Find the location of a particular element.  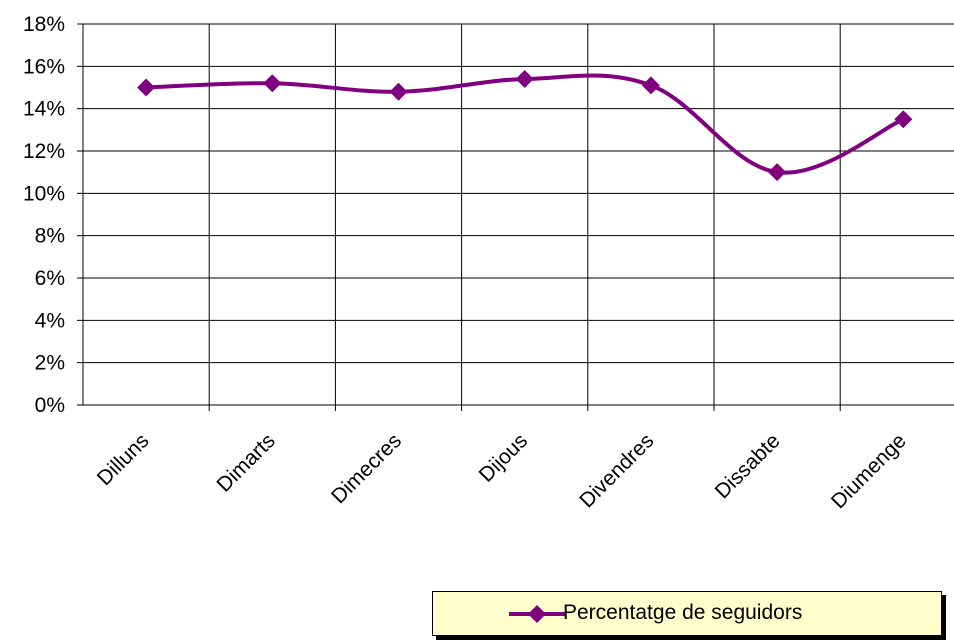

x-tick-label: Dilluns is located at coordinates (123, 459).